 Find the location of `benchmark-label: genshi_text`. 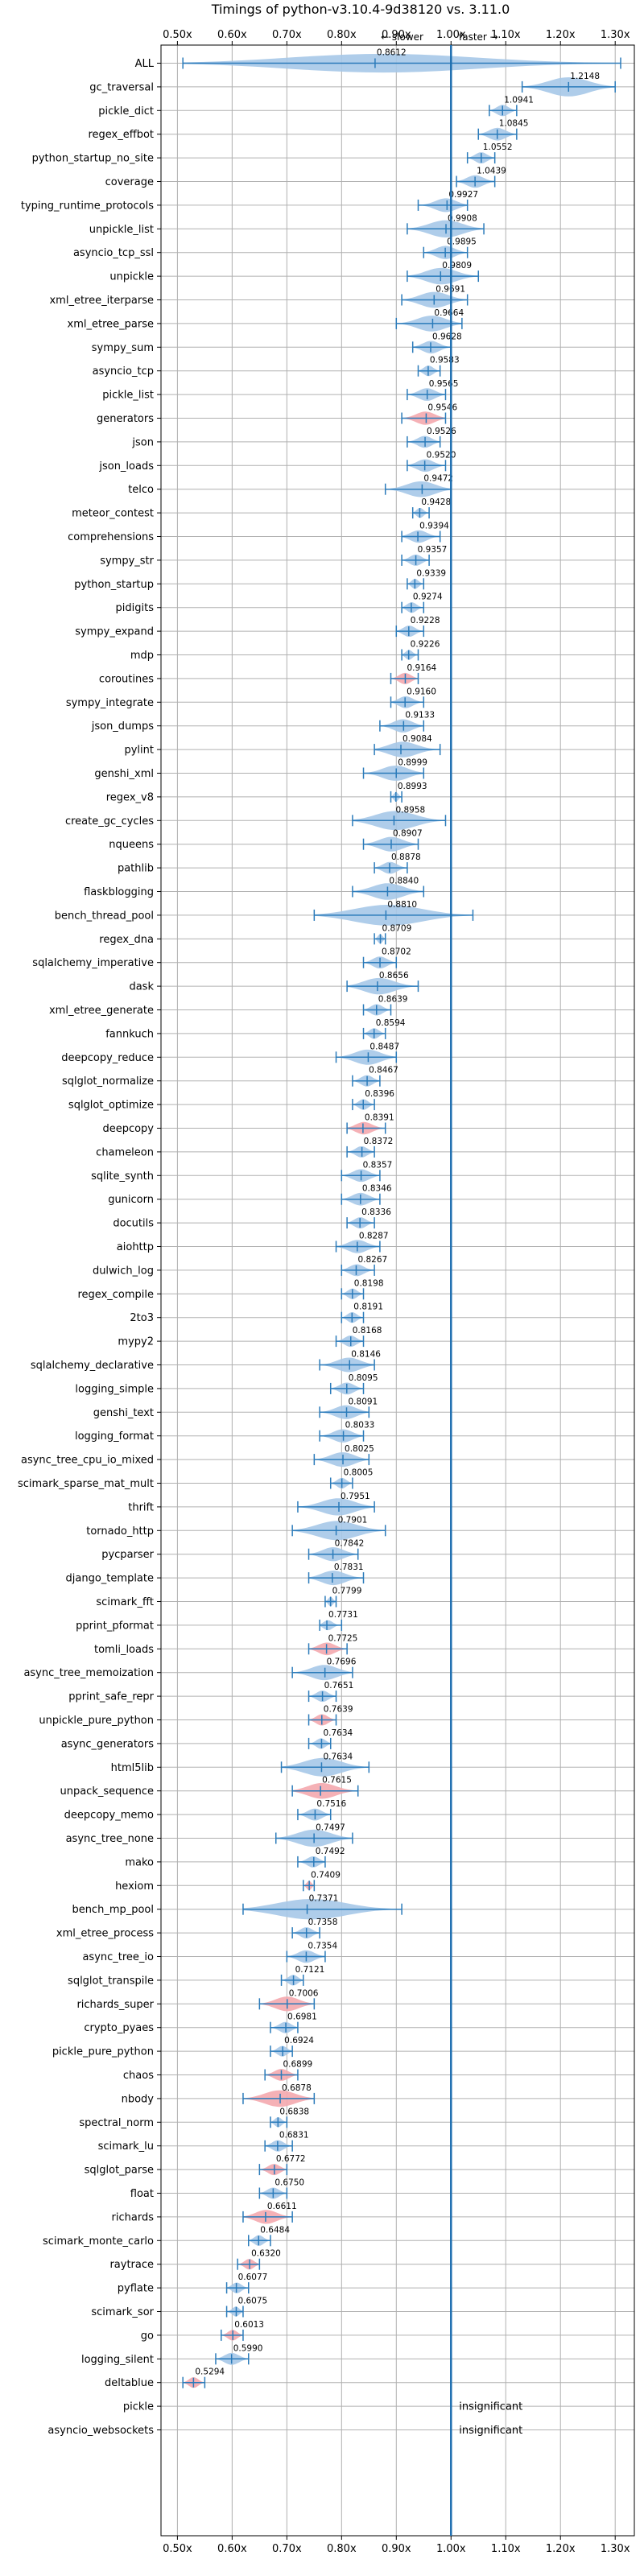

benchmark-label: genshi_text is located at coordinates (123, 1413).